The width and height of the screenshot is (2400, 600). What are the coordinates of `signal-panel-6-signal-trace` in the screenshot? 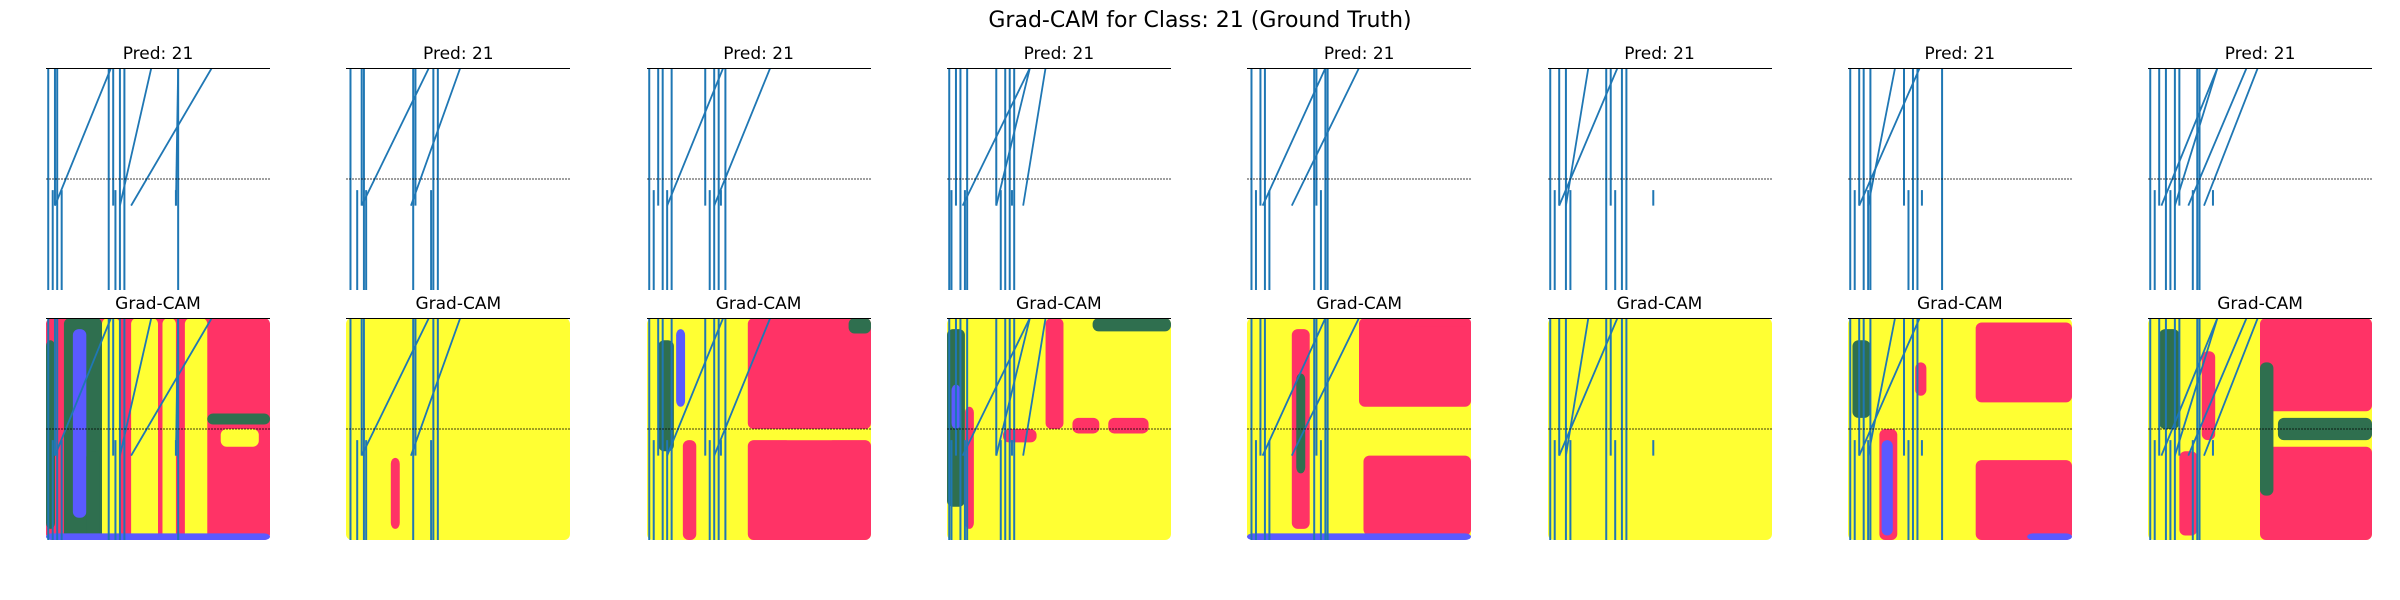 It's located at (1601, 179).